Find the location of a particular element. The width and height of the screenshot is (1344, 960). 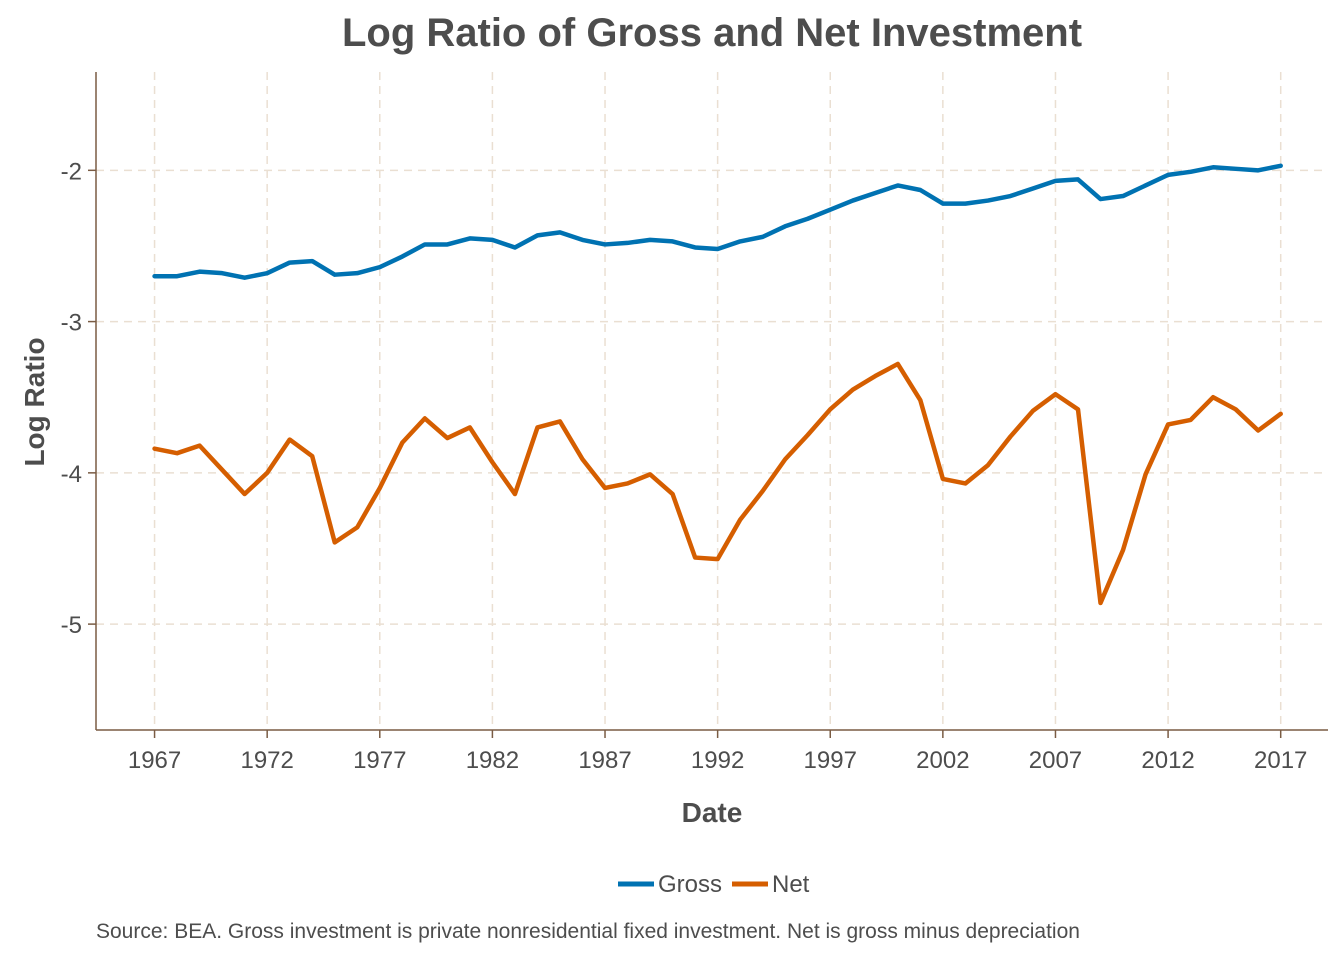

x-tick-label: 1987 is located at coordinates (604, 760).